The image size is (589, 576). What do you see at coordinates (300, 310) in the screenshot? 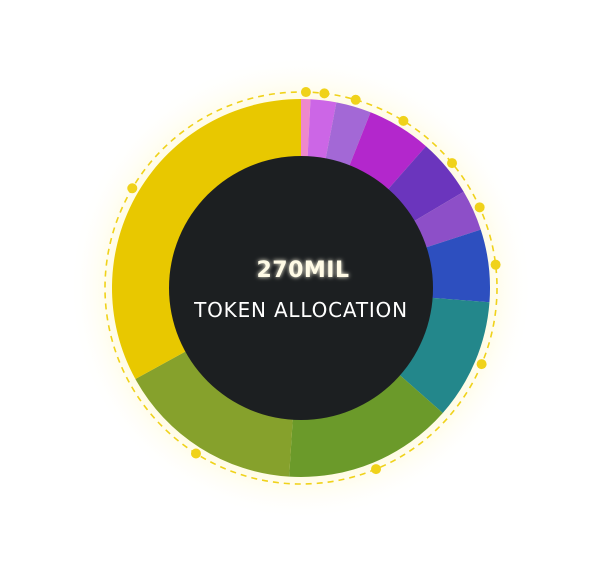
I see `center-label: TOKEN ALLOCATION` at bounding box center [300, 310].